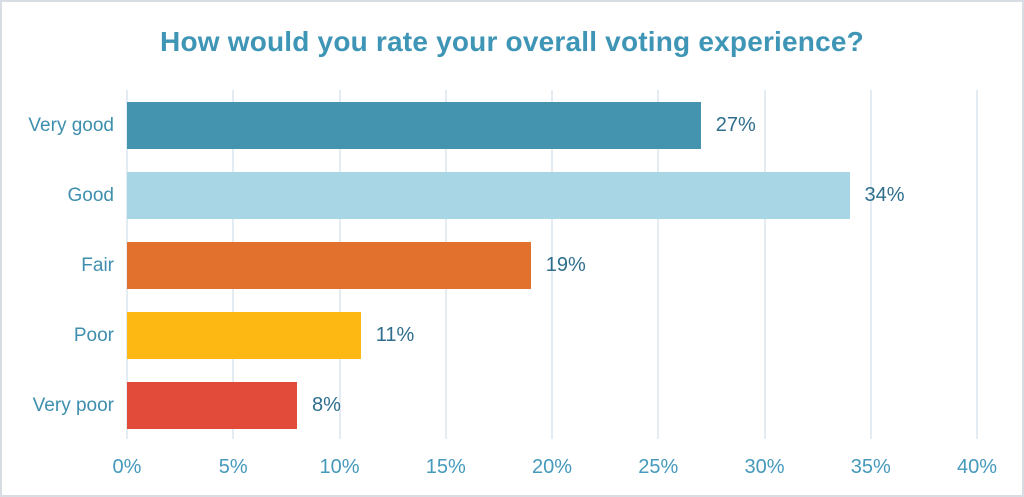  I want to click on x-tick-label: 35%, so click(870, 467).